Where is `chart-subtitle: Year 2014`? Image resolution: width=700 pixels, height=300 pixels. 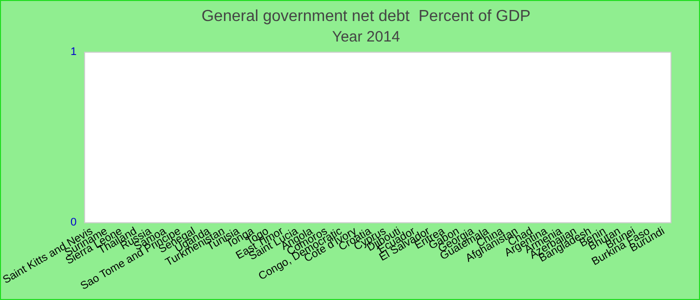
chart-subtitle: Year 2014 is located at coordinates (366, 37).